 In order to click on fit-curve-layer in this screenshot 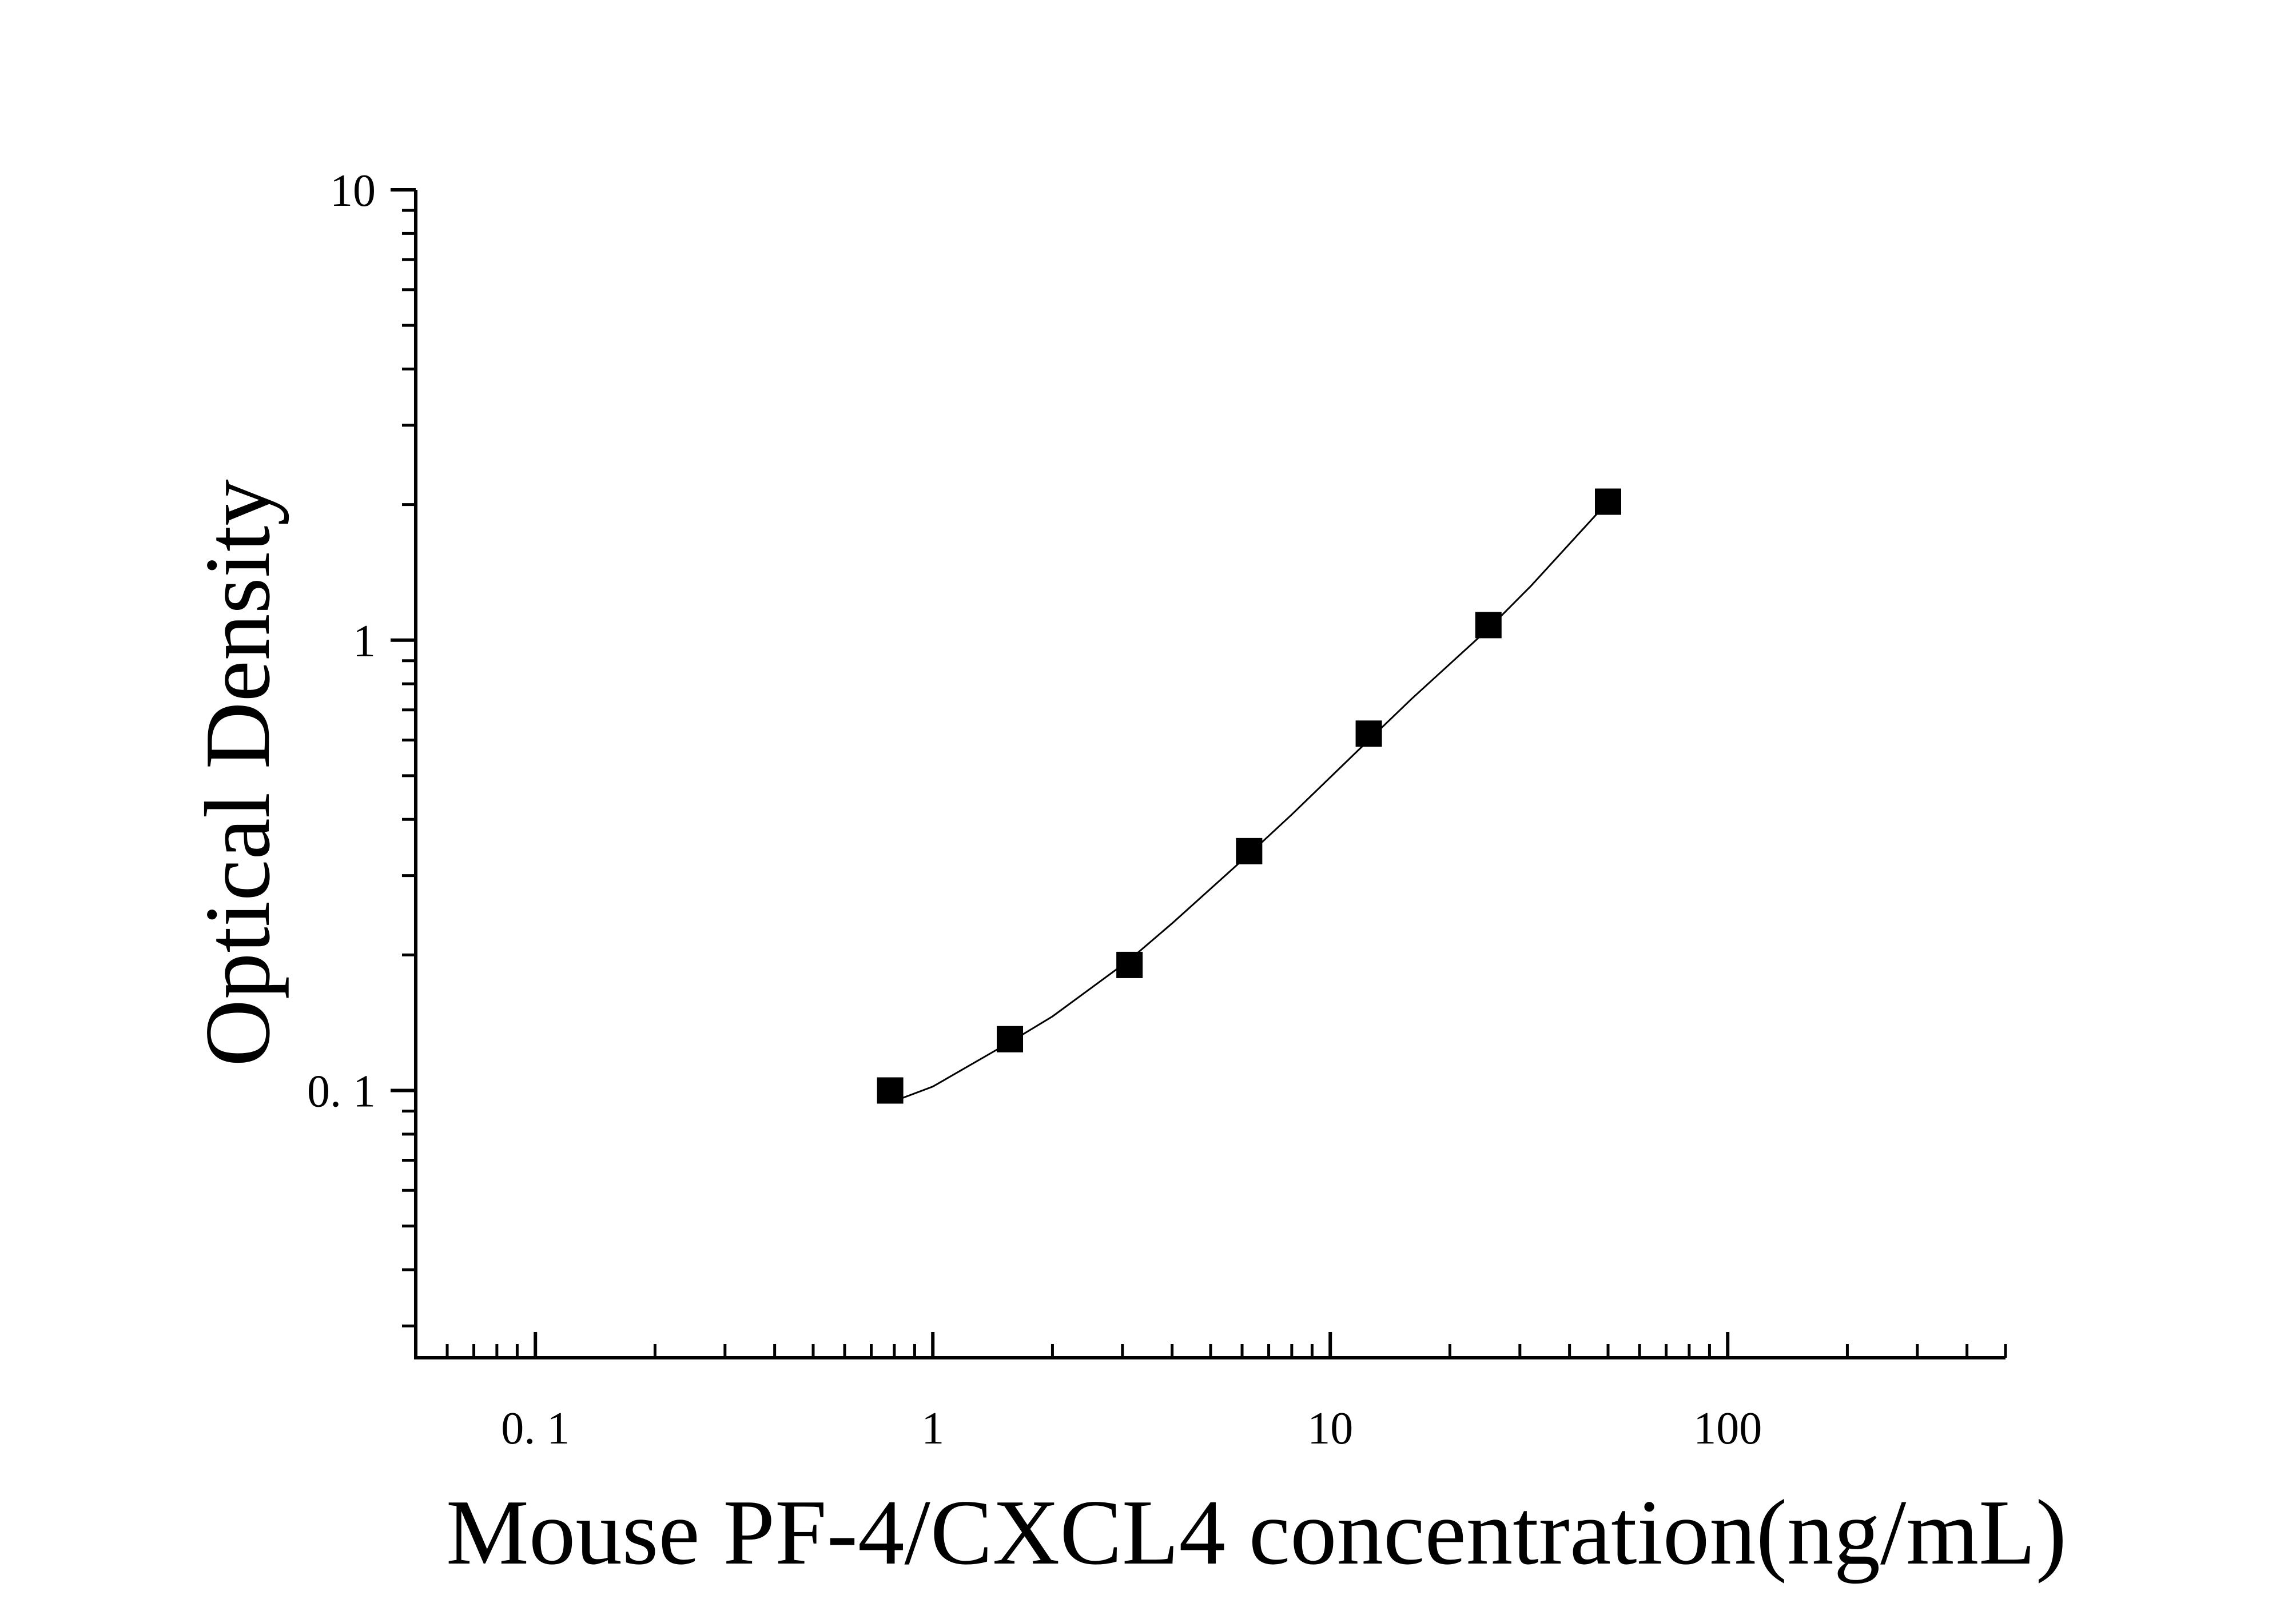, I will do `click(1250, 802)`.